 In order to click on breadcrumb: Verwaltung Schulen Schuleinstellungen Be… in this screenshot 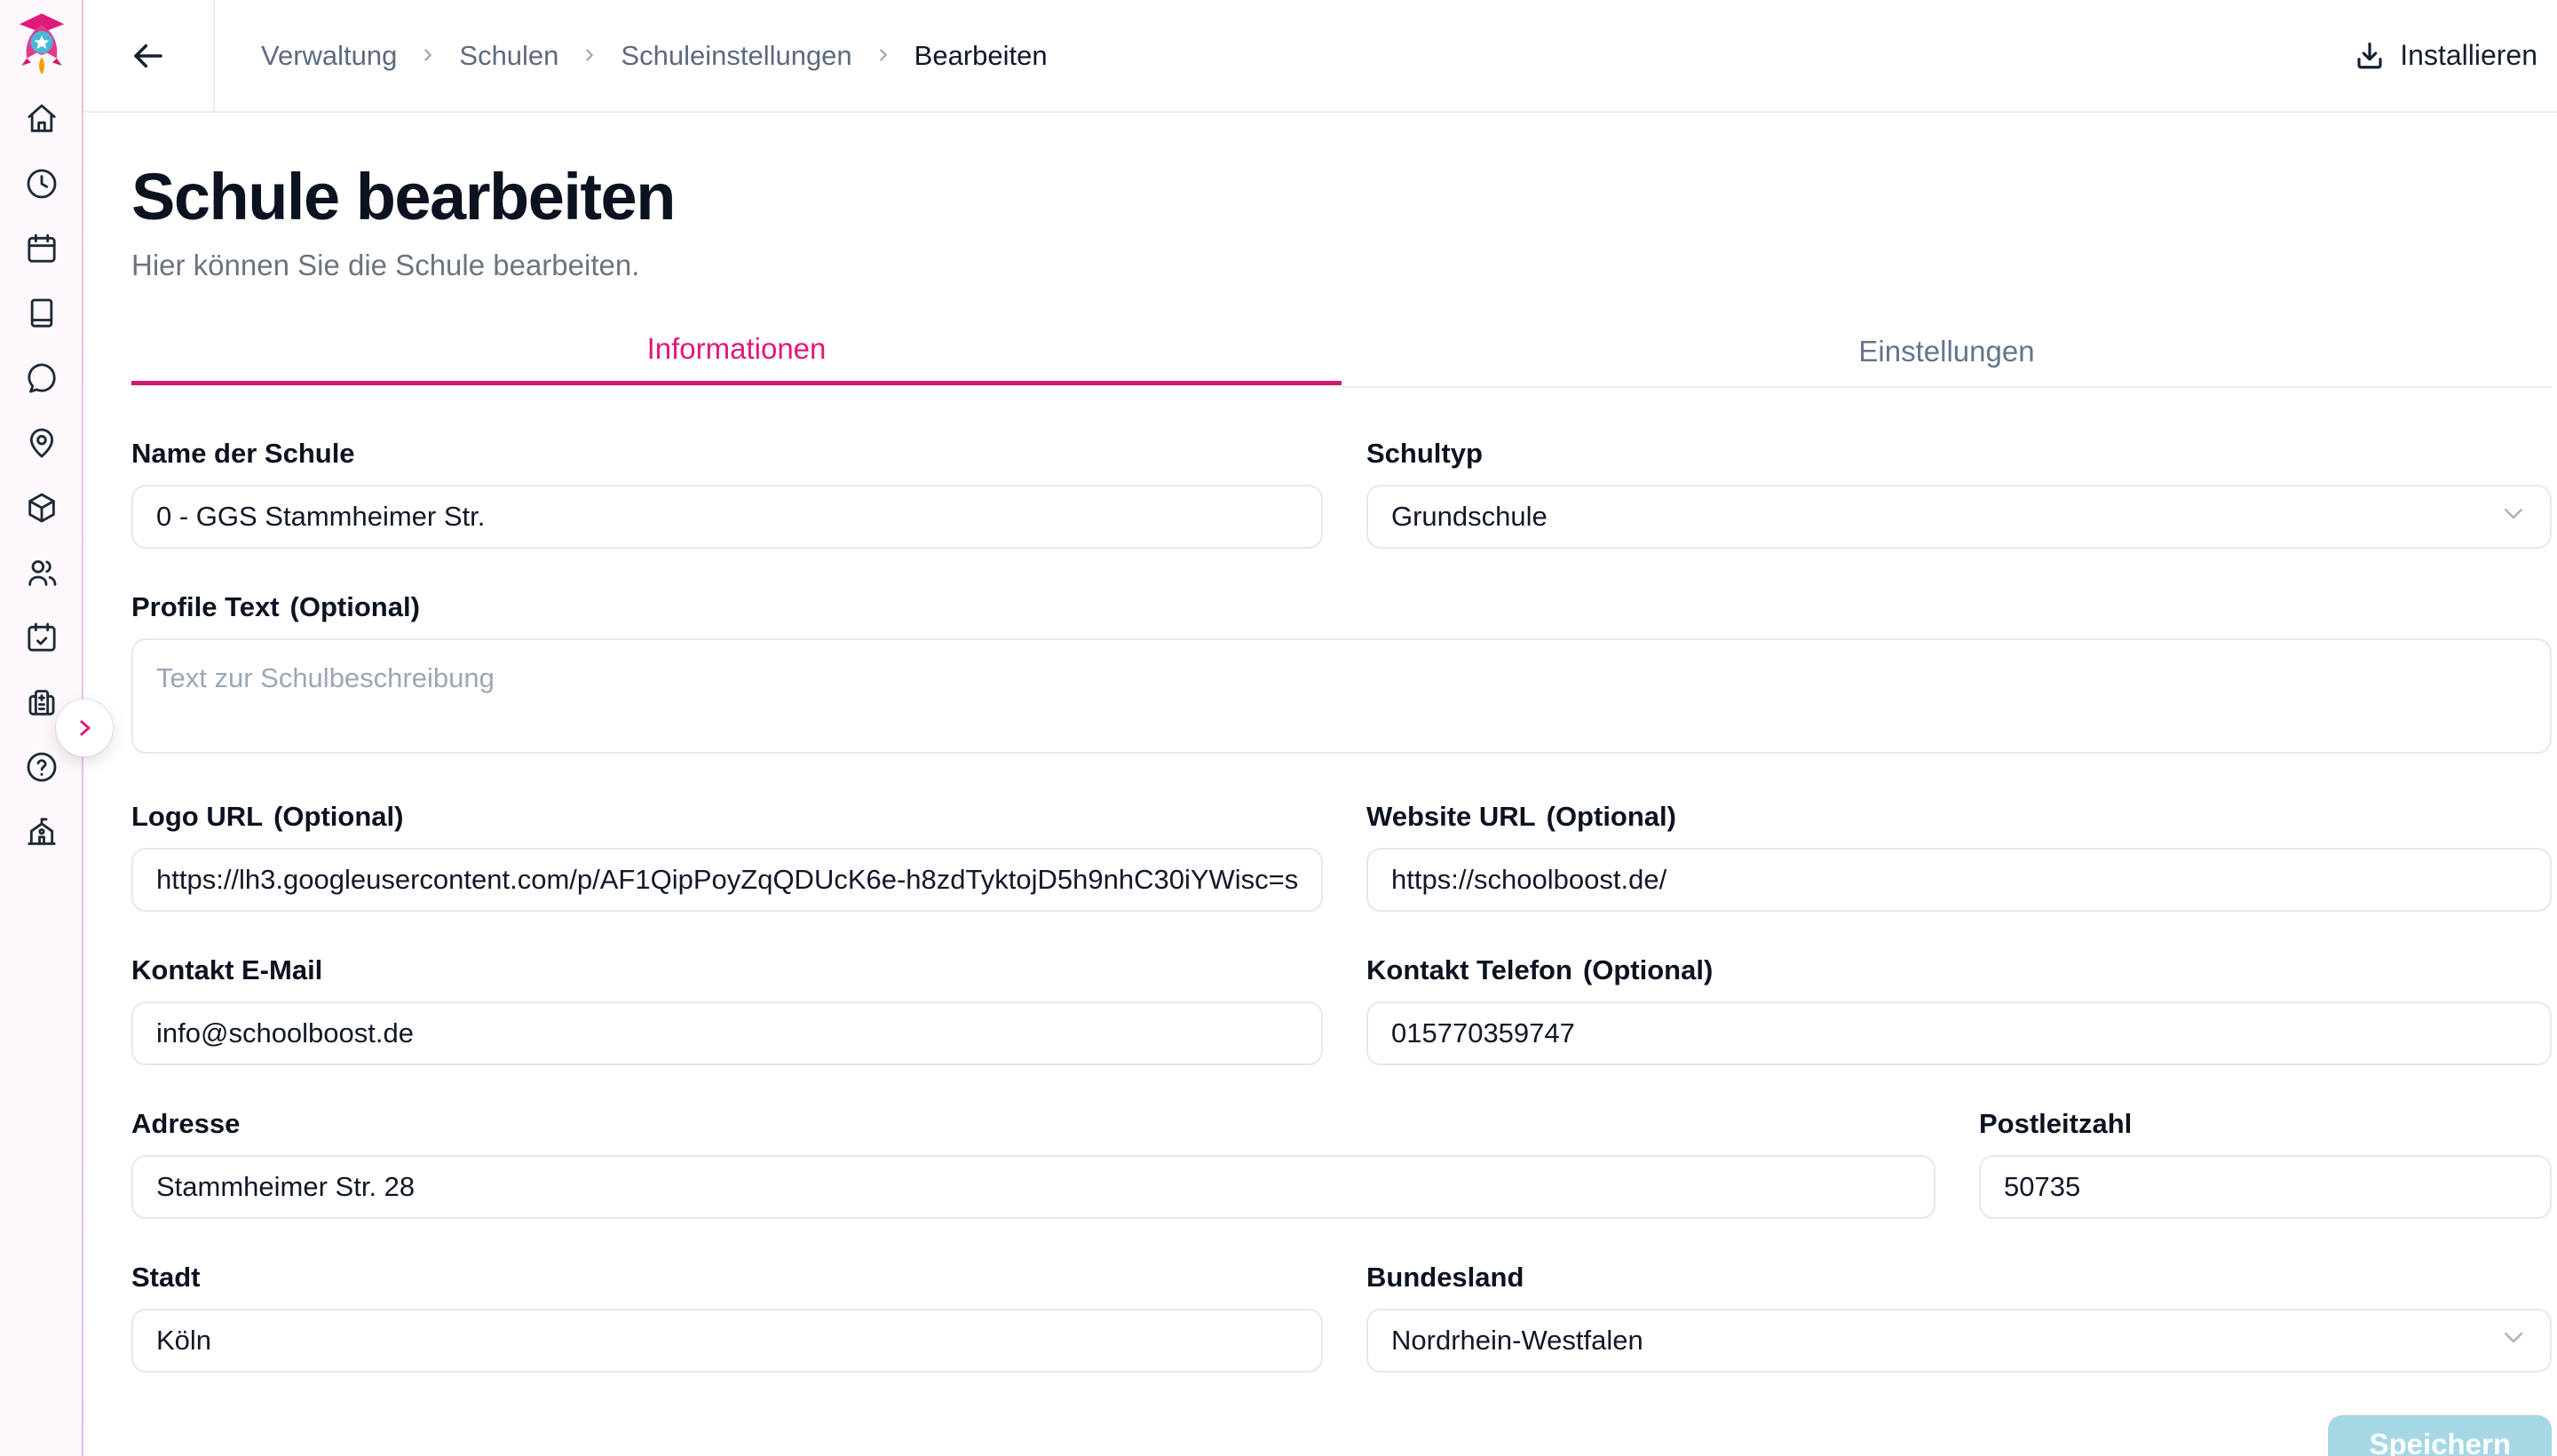, I will do `click(631, 55)`.